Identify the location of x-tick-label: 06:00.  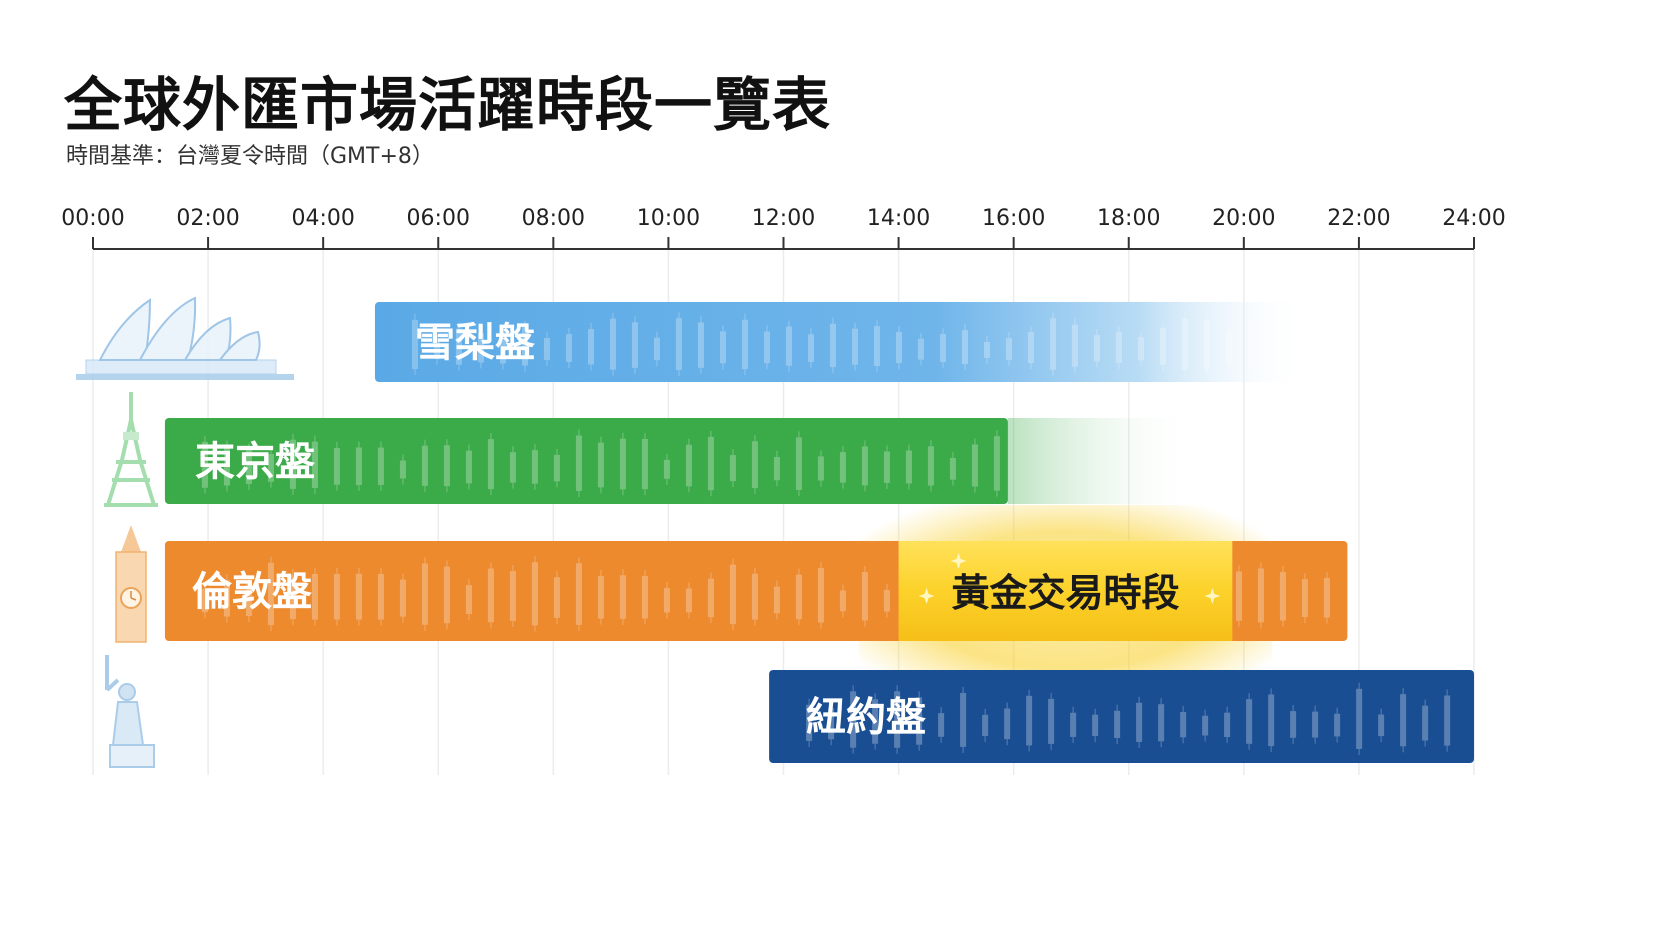
(438, 218).